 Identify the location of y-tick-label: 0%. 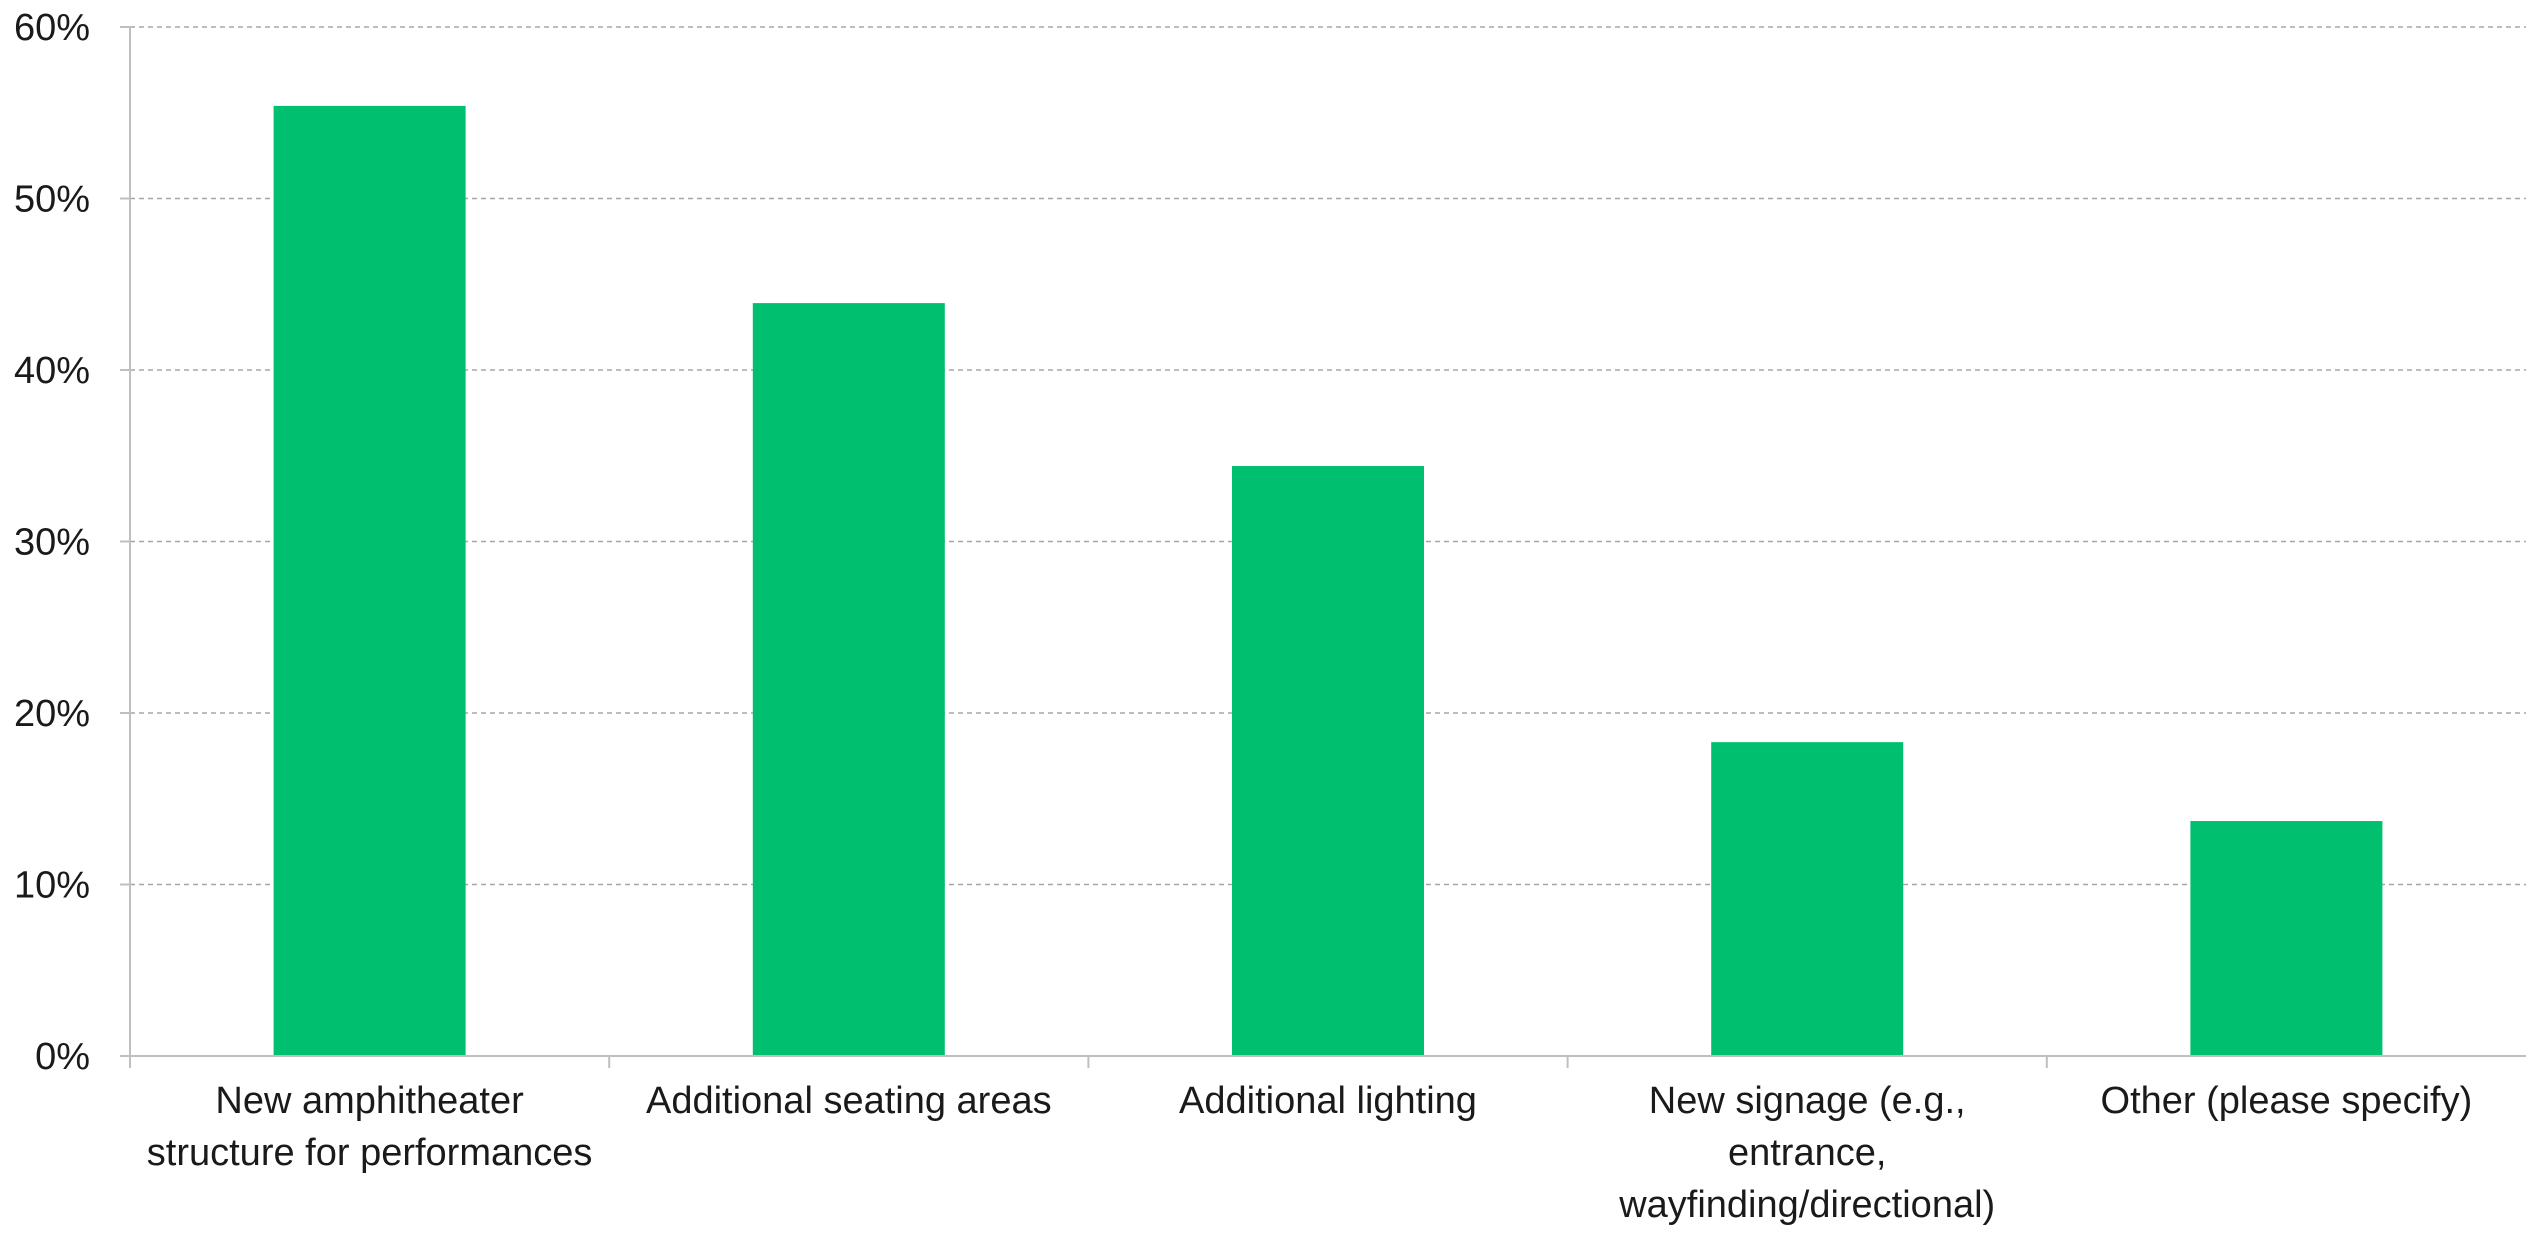
(62, 1057).